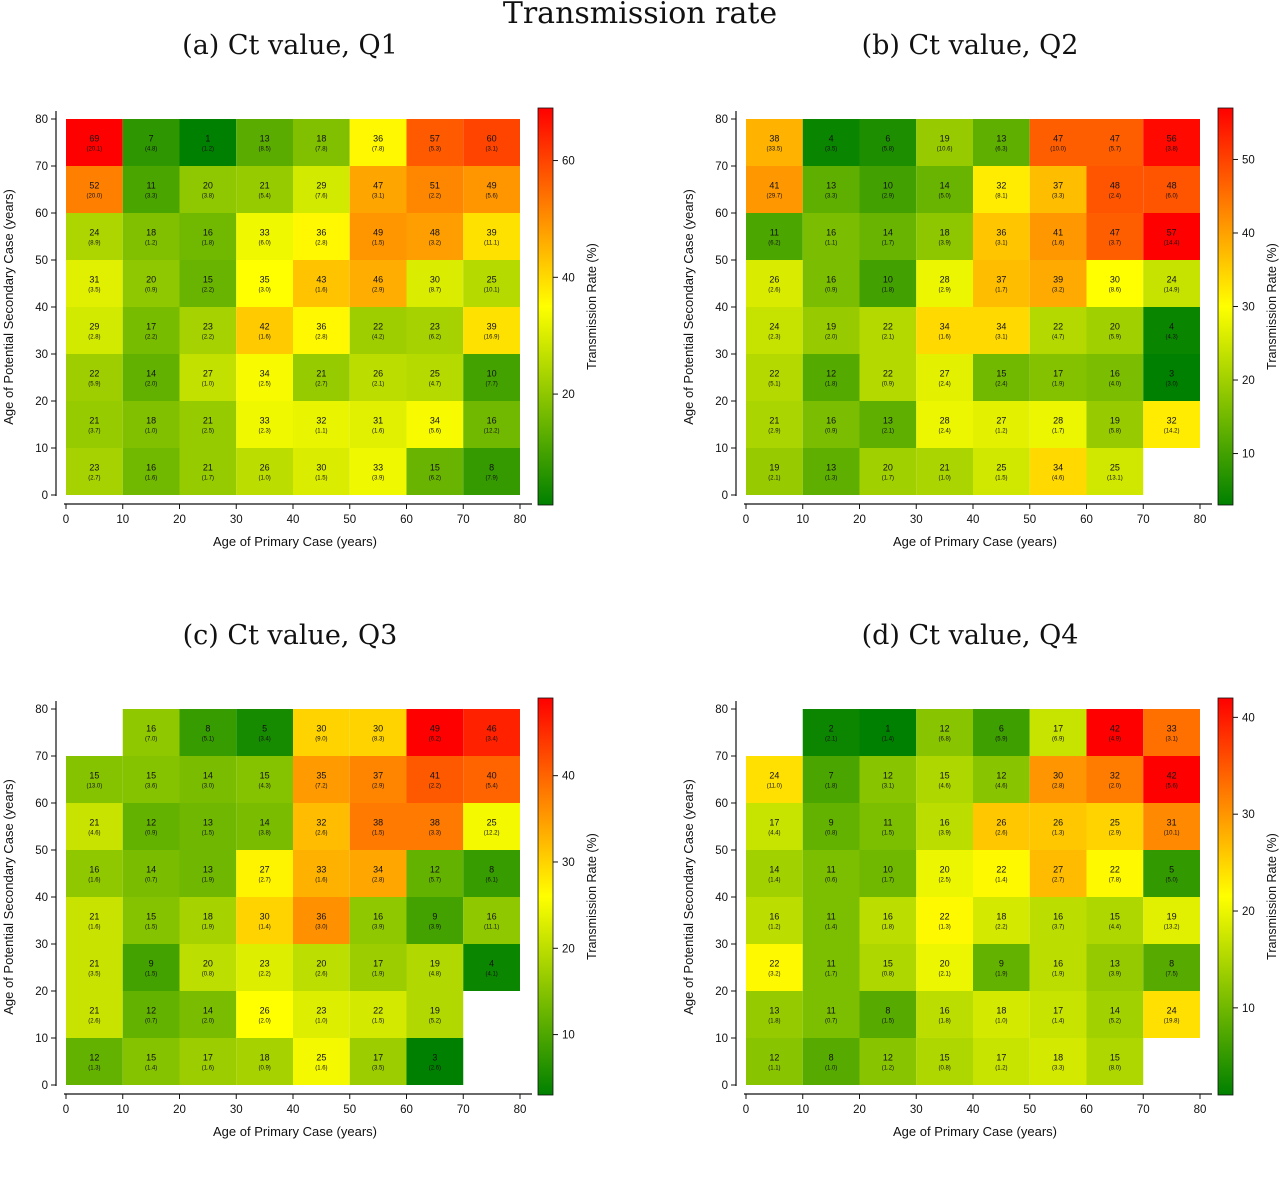 The height and width of the screenshot is (1194, 1280). What do you see at coordinates (888, 280) in the screenshot?
I see `cell-value-label: 10` at bounding box center [888, 280].